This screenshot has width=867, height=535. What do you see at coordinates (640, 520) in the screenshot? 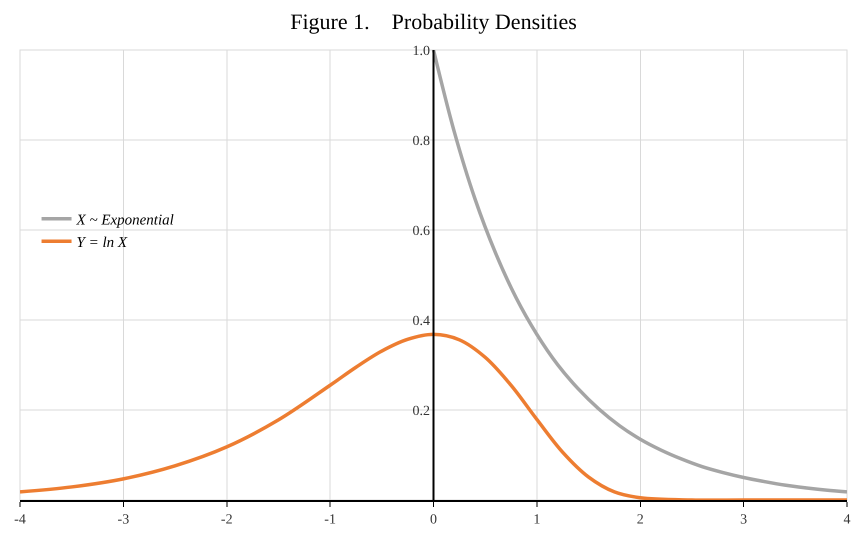
I see `x-tick-label: 2` at bounding box center [640, 520].